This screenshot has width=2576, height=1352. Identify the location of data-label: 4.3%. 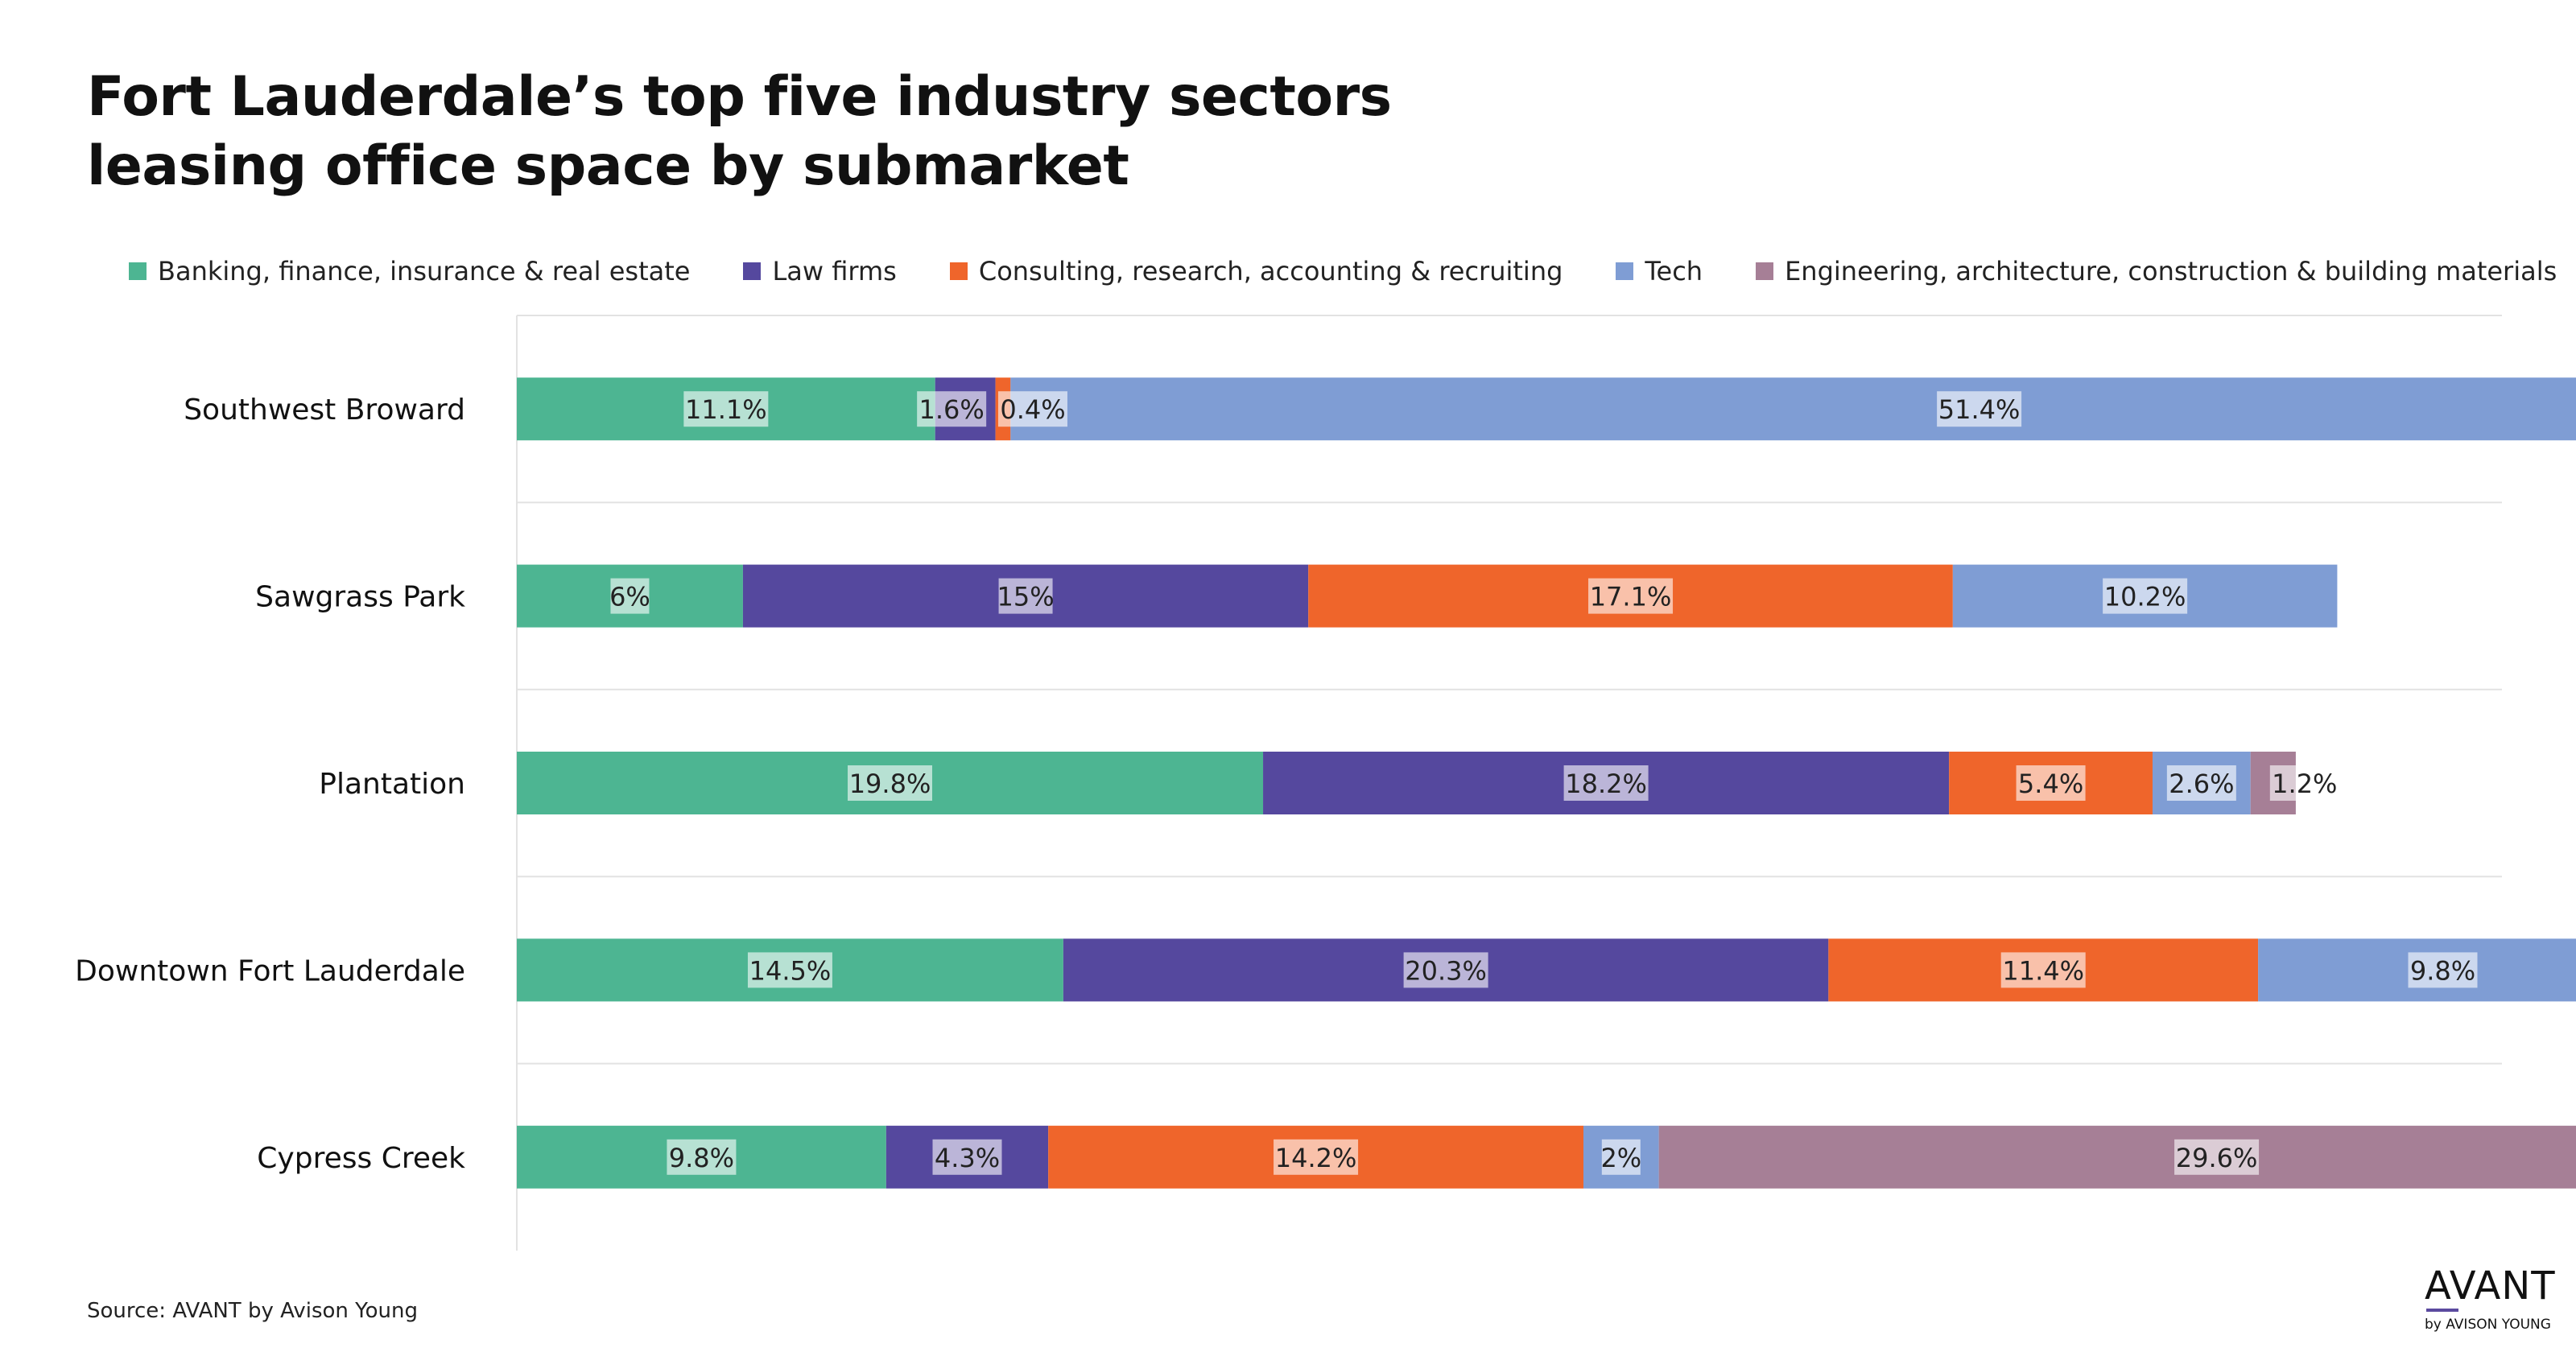
(967, 1158).